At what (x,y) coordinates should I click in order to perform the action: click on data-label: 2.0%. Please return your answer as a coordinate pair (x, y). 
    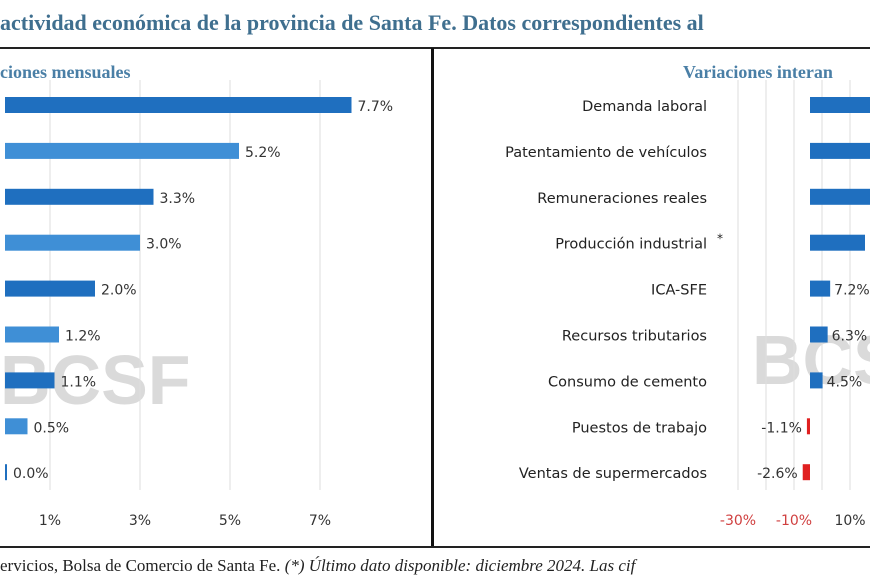
    Looking at the image, I should click on (119, 291).